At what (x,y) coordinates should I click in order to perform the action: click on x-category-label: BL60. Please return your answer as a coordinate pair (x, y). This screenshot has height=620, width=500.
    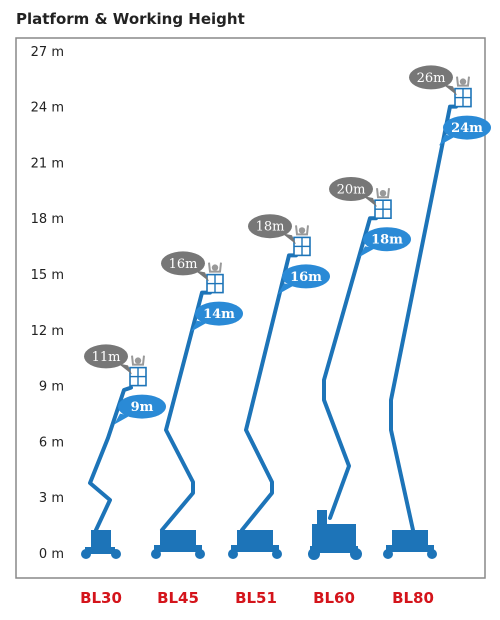
    Looking at the image, I should click on (334, 598).